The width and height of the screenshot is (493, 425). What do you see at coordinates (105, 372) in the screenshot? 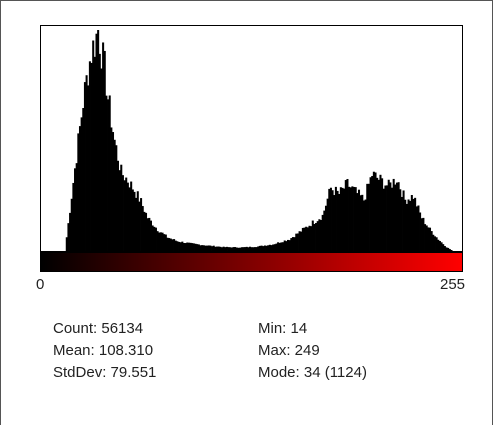
I see `stat-stddev: StdDev: 79.551` at bounding box center [105, 372].